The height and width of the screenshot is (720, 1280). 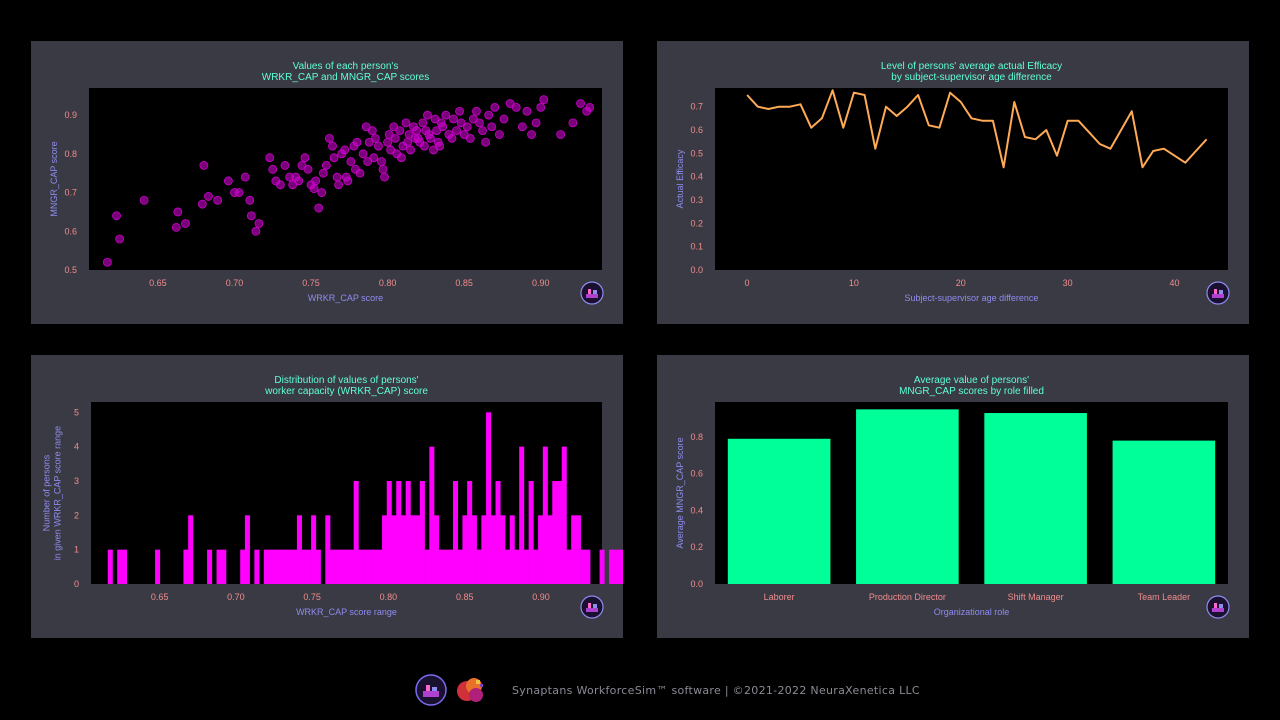 What do you see at coordinates (696, 200) in the screenshot?
I see `y-tick-label: 0.3` at bounding box center [696, 200].